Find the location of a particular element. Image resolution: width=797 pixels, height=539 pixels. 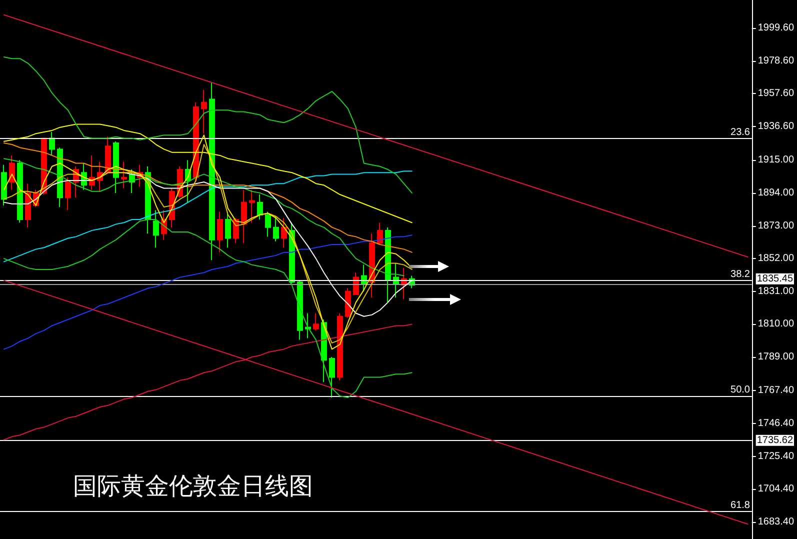

y-tick-label: 1767.40 is located at coordinates (776, 390).